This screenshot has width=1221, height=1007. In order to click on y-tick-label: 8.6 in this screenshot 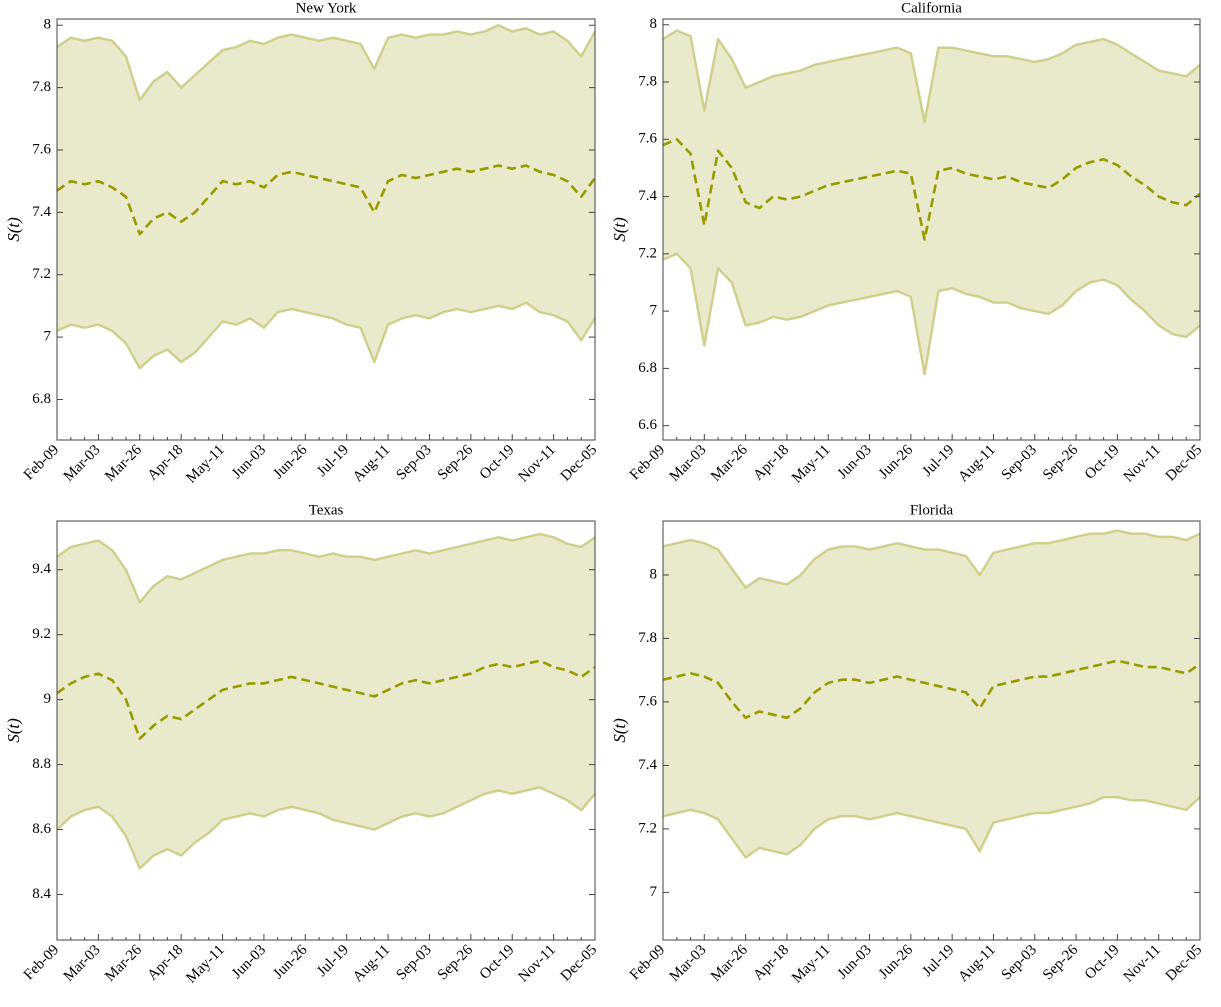, I will do `click(41, 829)`.